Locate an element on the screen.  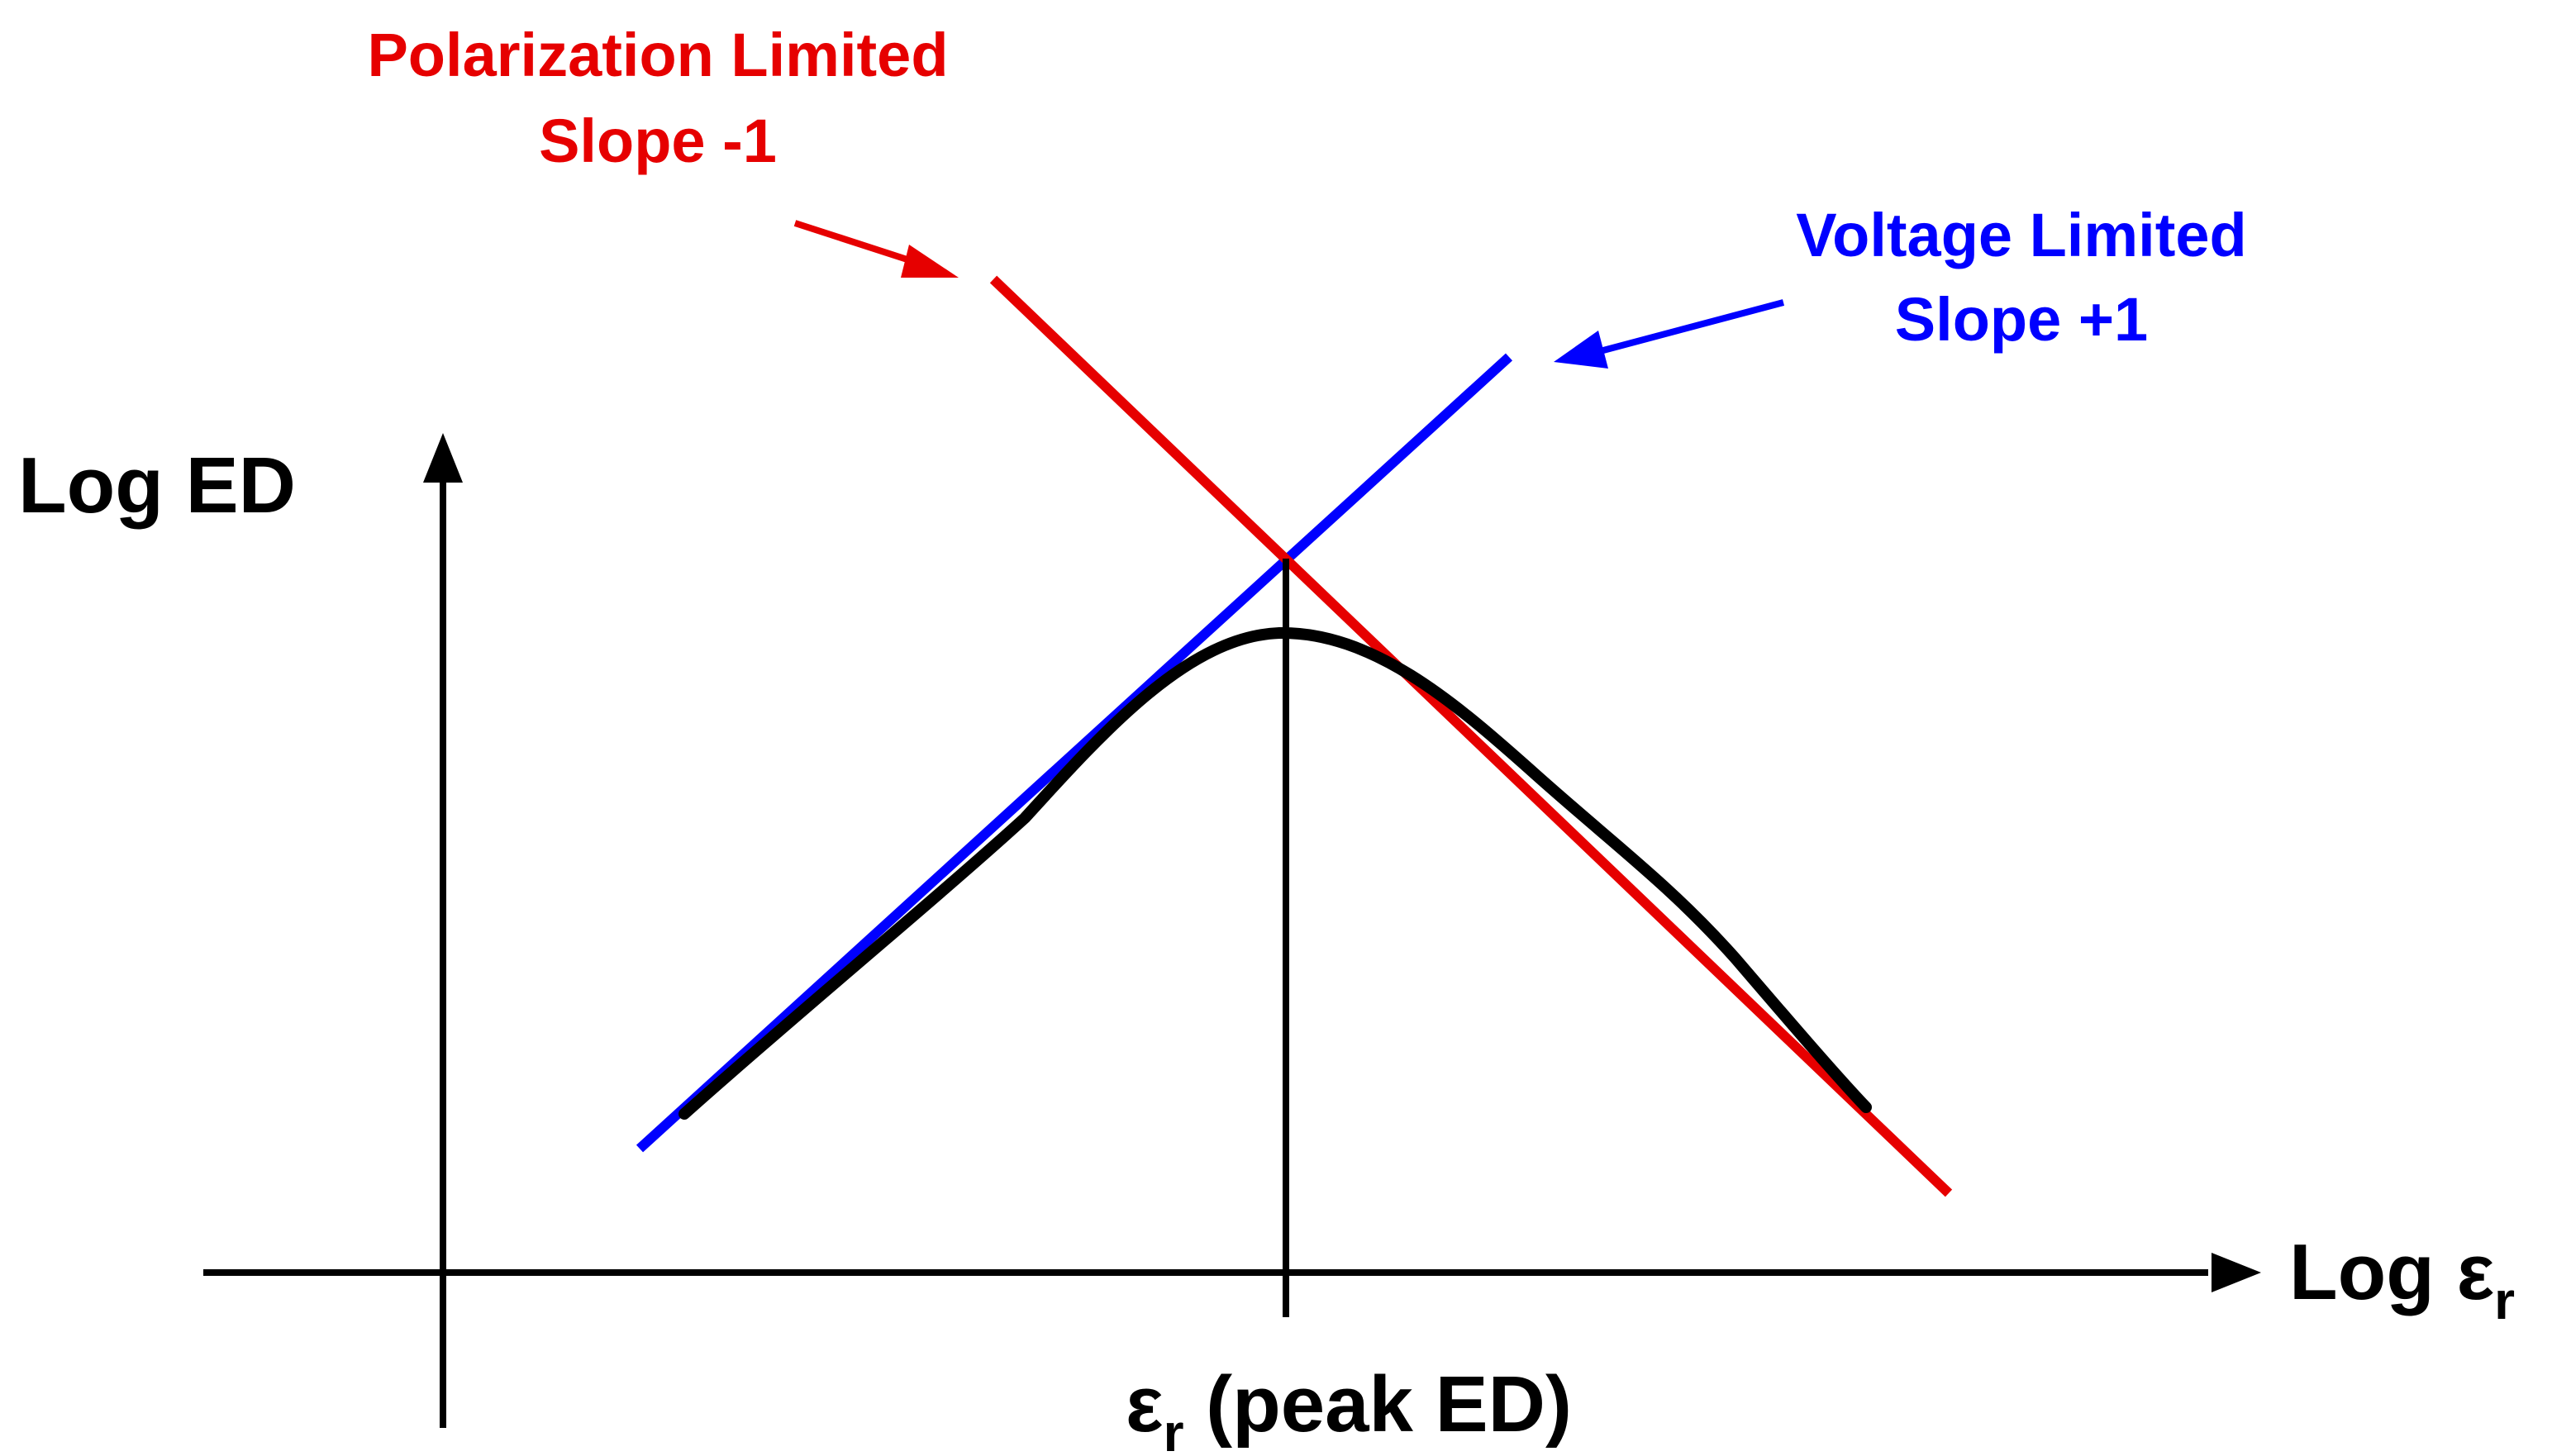
y-axis-arrowhead is located at coordinates (443, 458).